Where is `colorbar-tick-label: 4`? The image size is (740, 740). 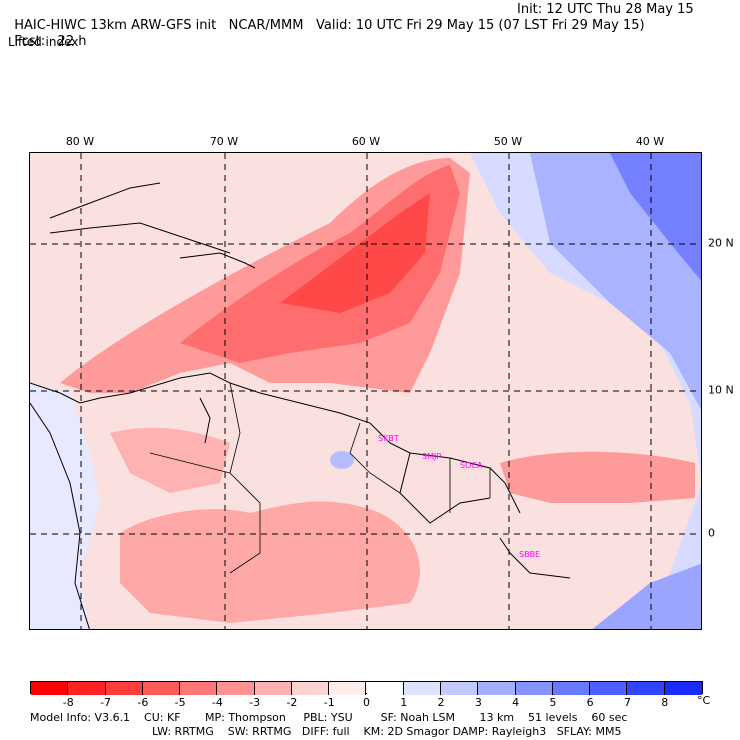
colorbar-tick-label: 4 is located at coordinates (516, 702).